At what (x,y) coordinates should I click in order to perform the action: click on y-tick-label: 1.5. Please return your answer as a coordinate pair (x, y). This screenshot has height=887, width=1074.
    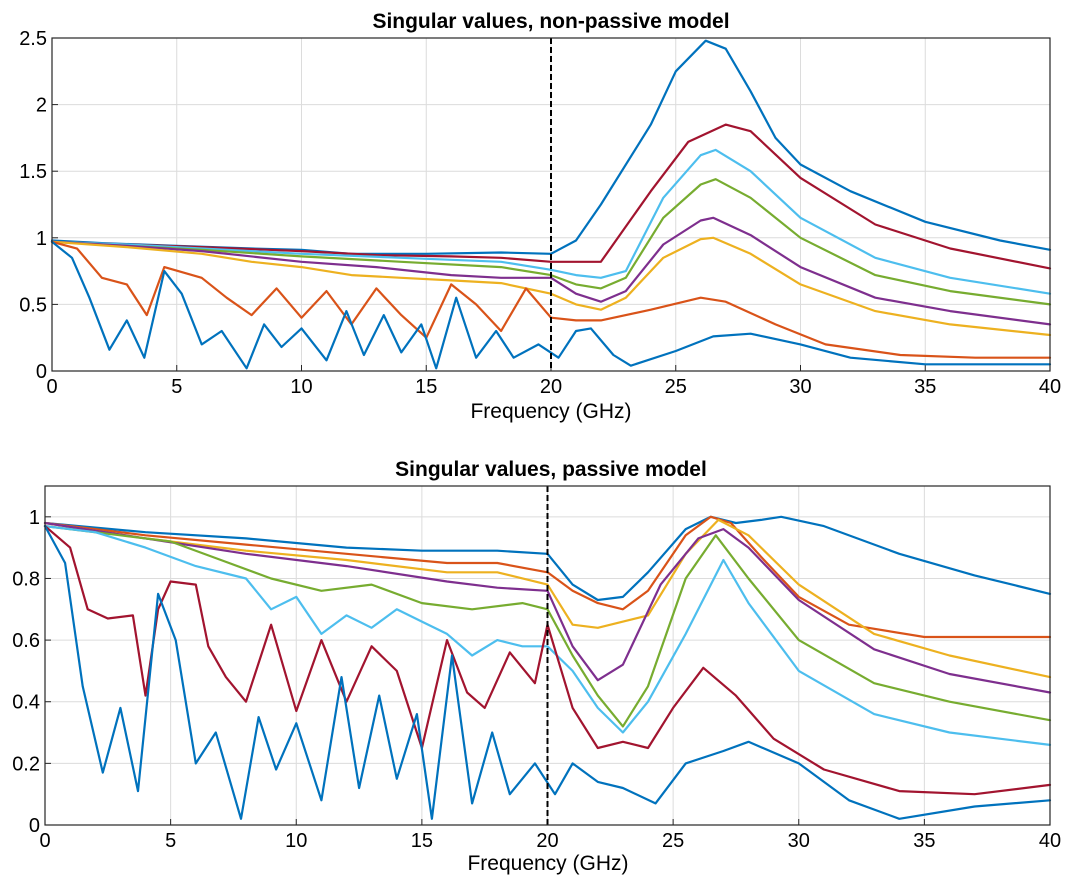
    Looking at the image, I should click on (33, 172).